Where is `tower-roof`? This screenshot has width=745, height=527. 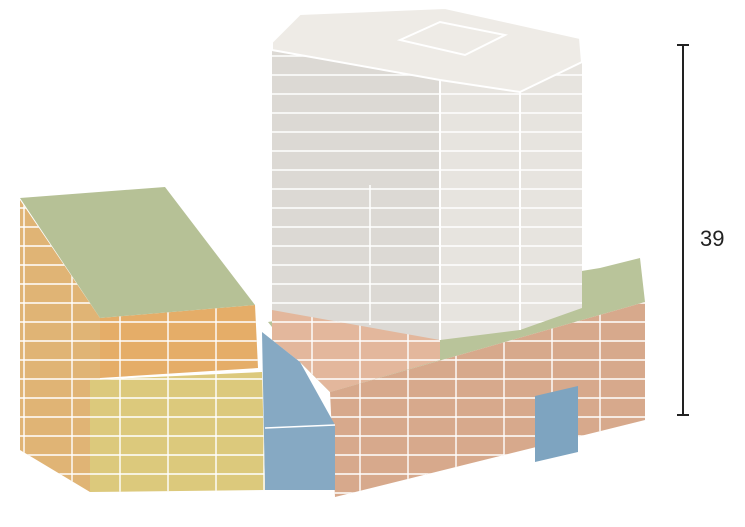
tower-roof is located at coordinates (427, 50).